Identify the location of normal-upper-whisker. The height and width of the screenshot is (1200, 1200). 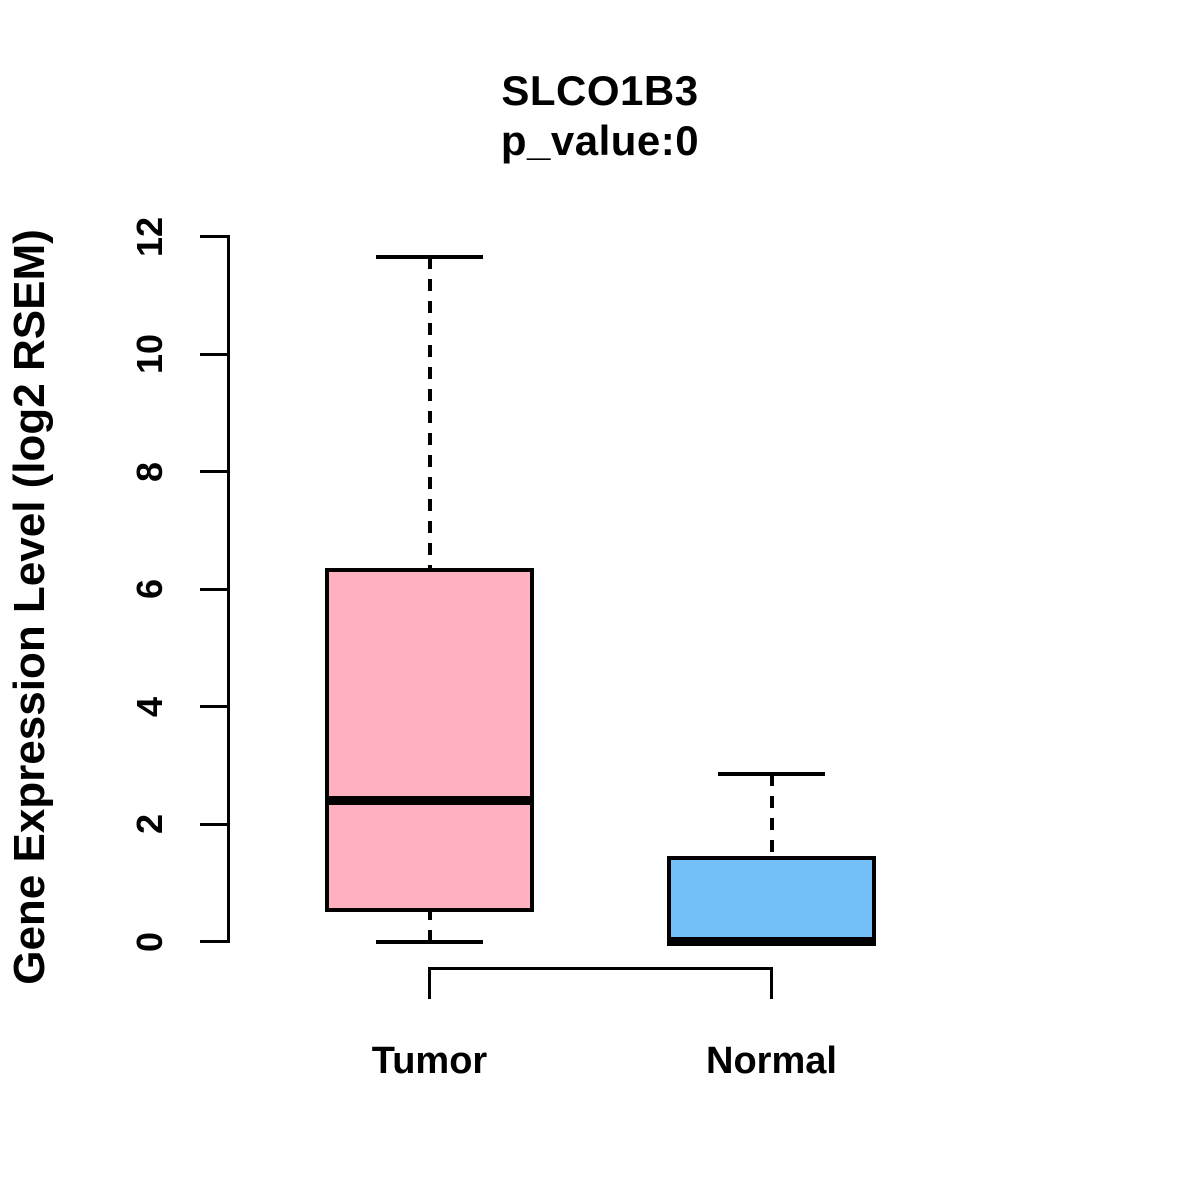
(771, 815).